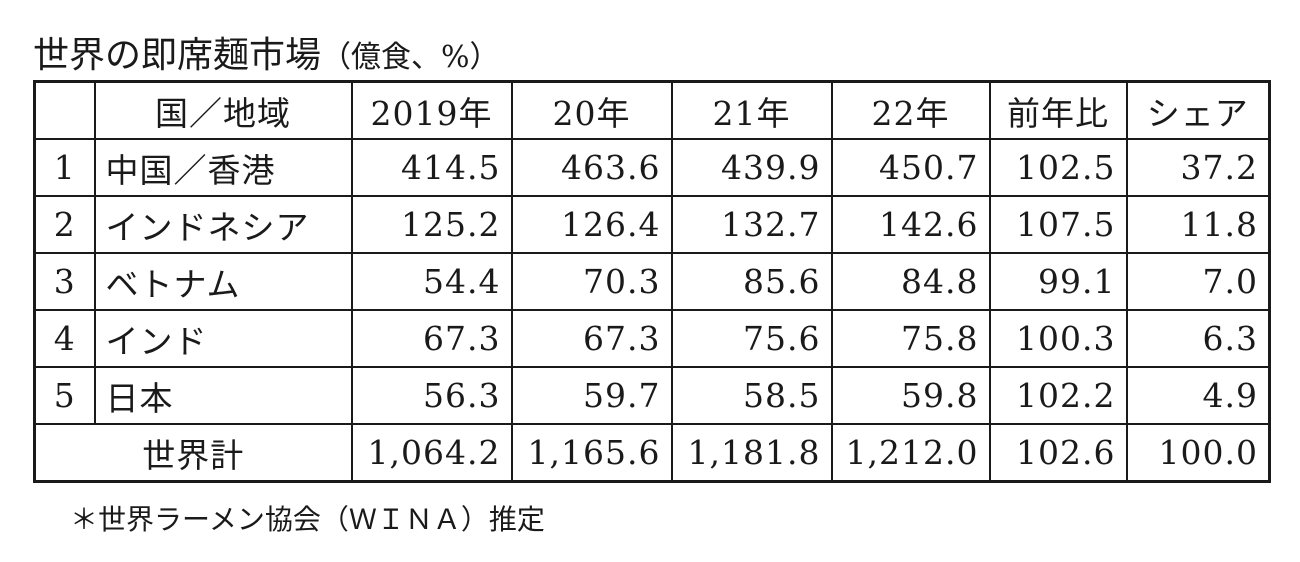 This screenshot has height=562, width=1300. Describe the element at coordinates (1198, 338) in the screenshot. I see `value-cell: 6.3` at that location.